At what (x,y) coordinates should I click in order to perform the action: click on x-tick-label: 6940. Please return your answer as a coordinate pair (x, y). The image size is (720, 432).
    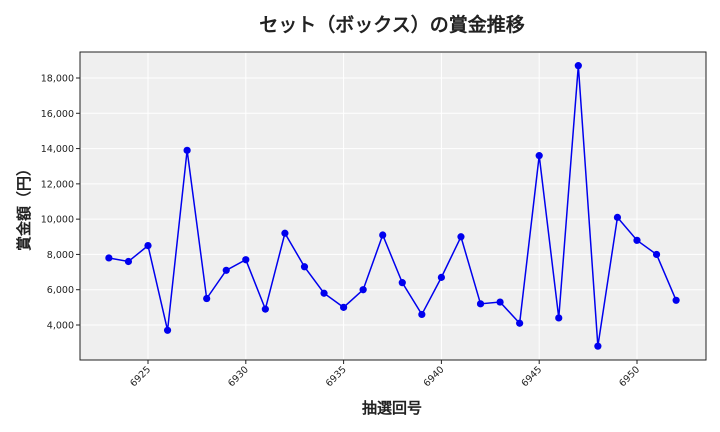
    Looking at the image, I should click on (434, 376).